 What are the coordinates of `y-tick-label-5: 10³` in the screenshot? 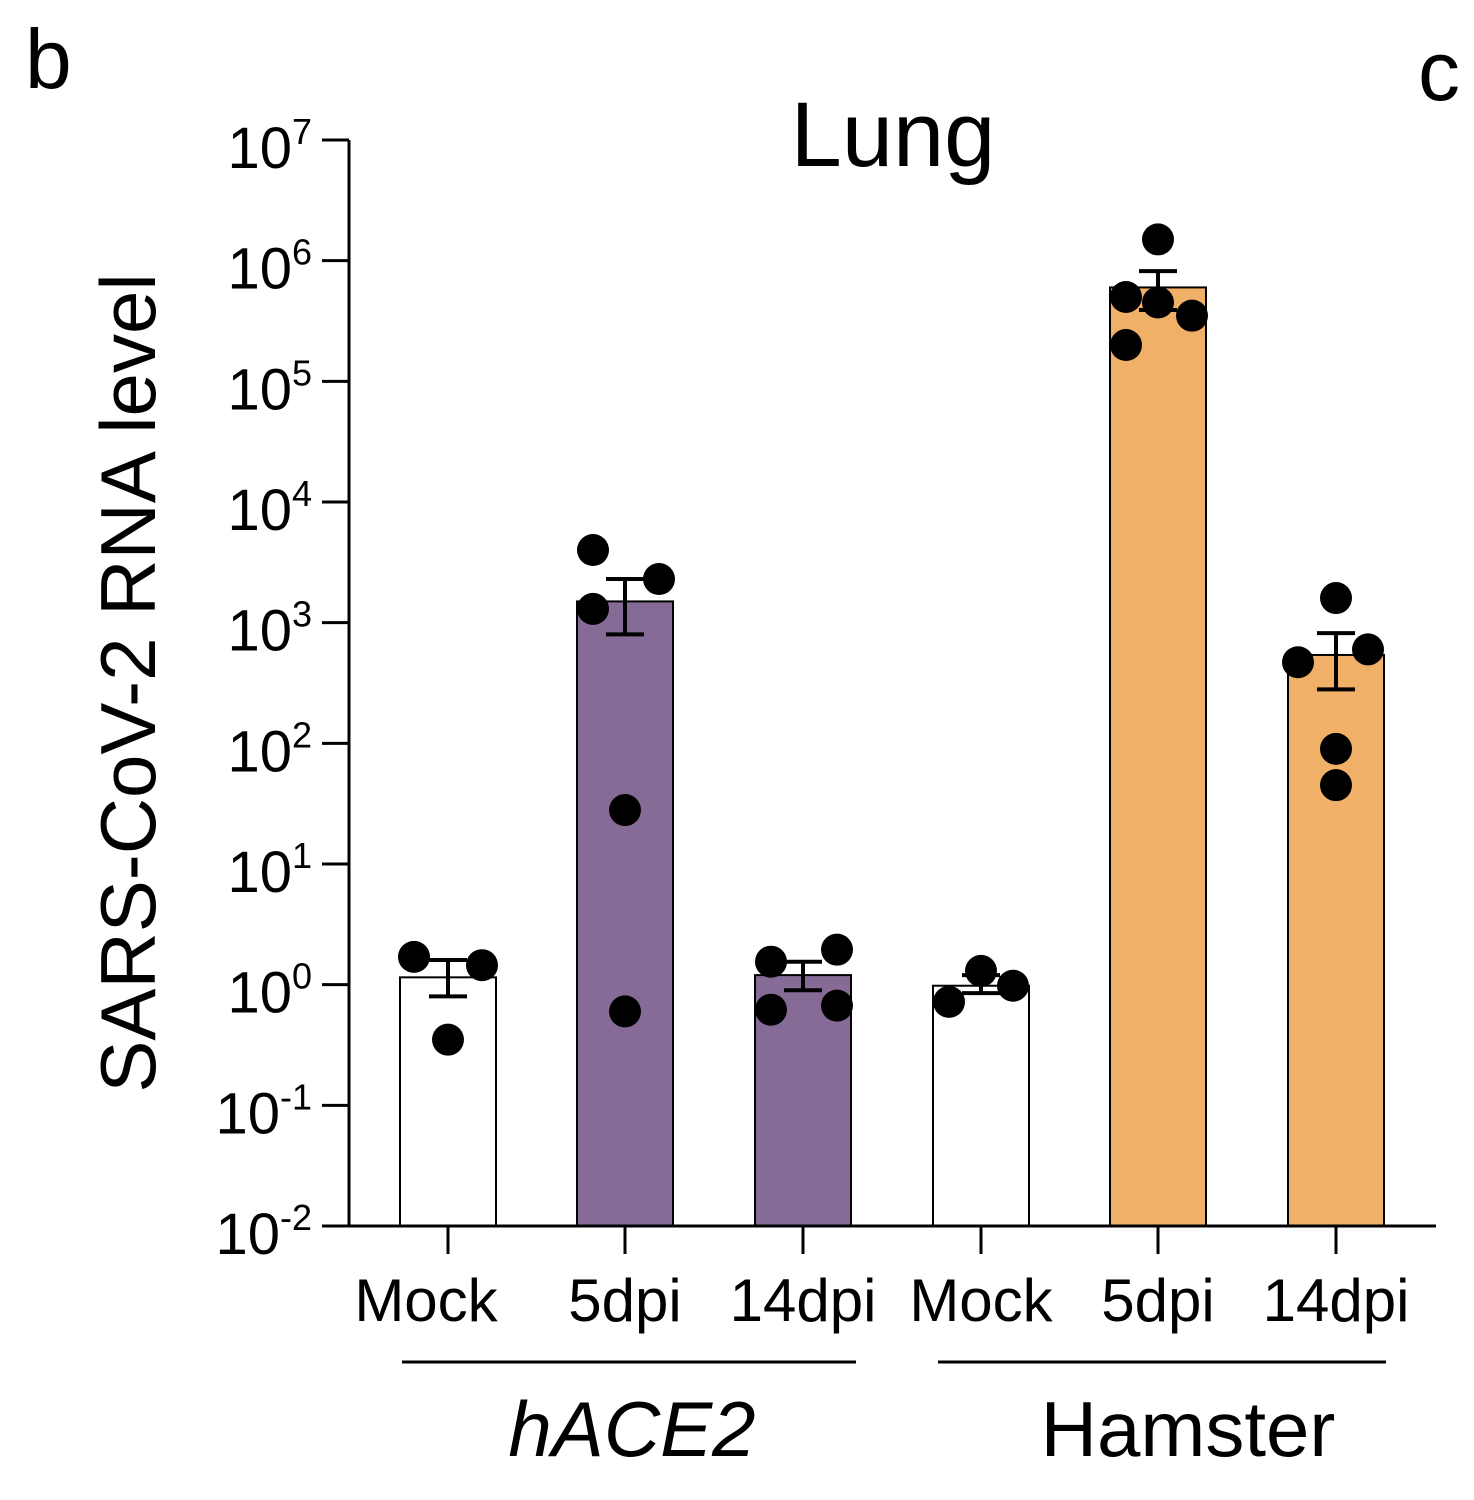 It's located at (269, 629).